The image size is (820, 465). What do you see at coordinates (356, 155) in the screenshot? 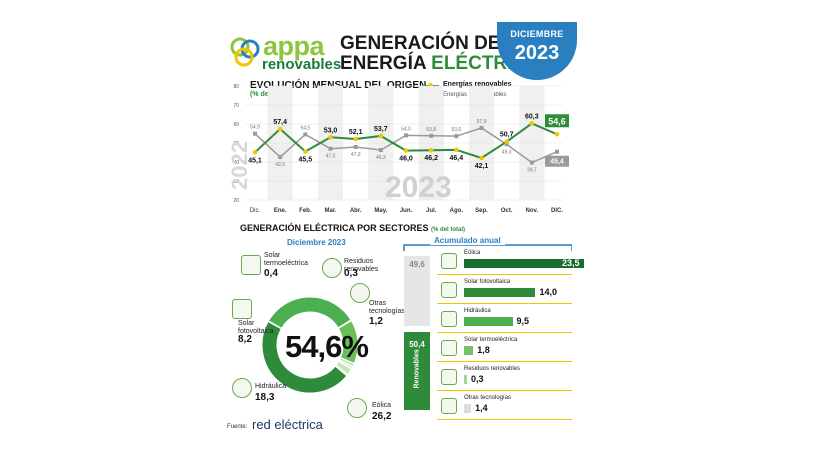
I see `data-label-non-renewable: 47,9` at bounding box center [356, 155].